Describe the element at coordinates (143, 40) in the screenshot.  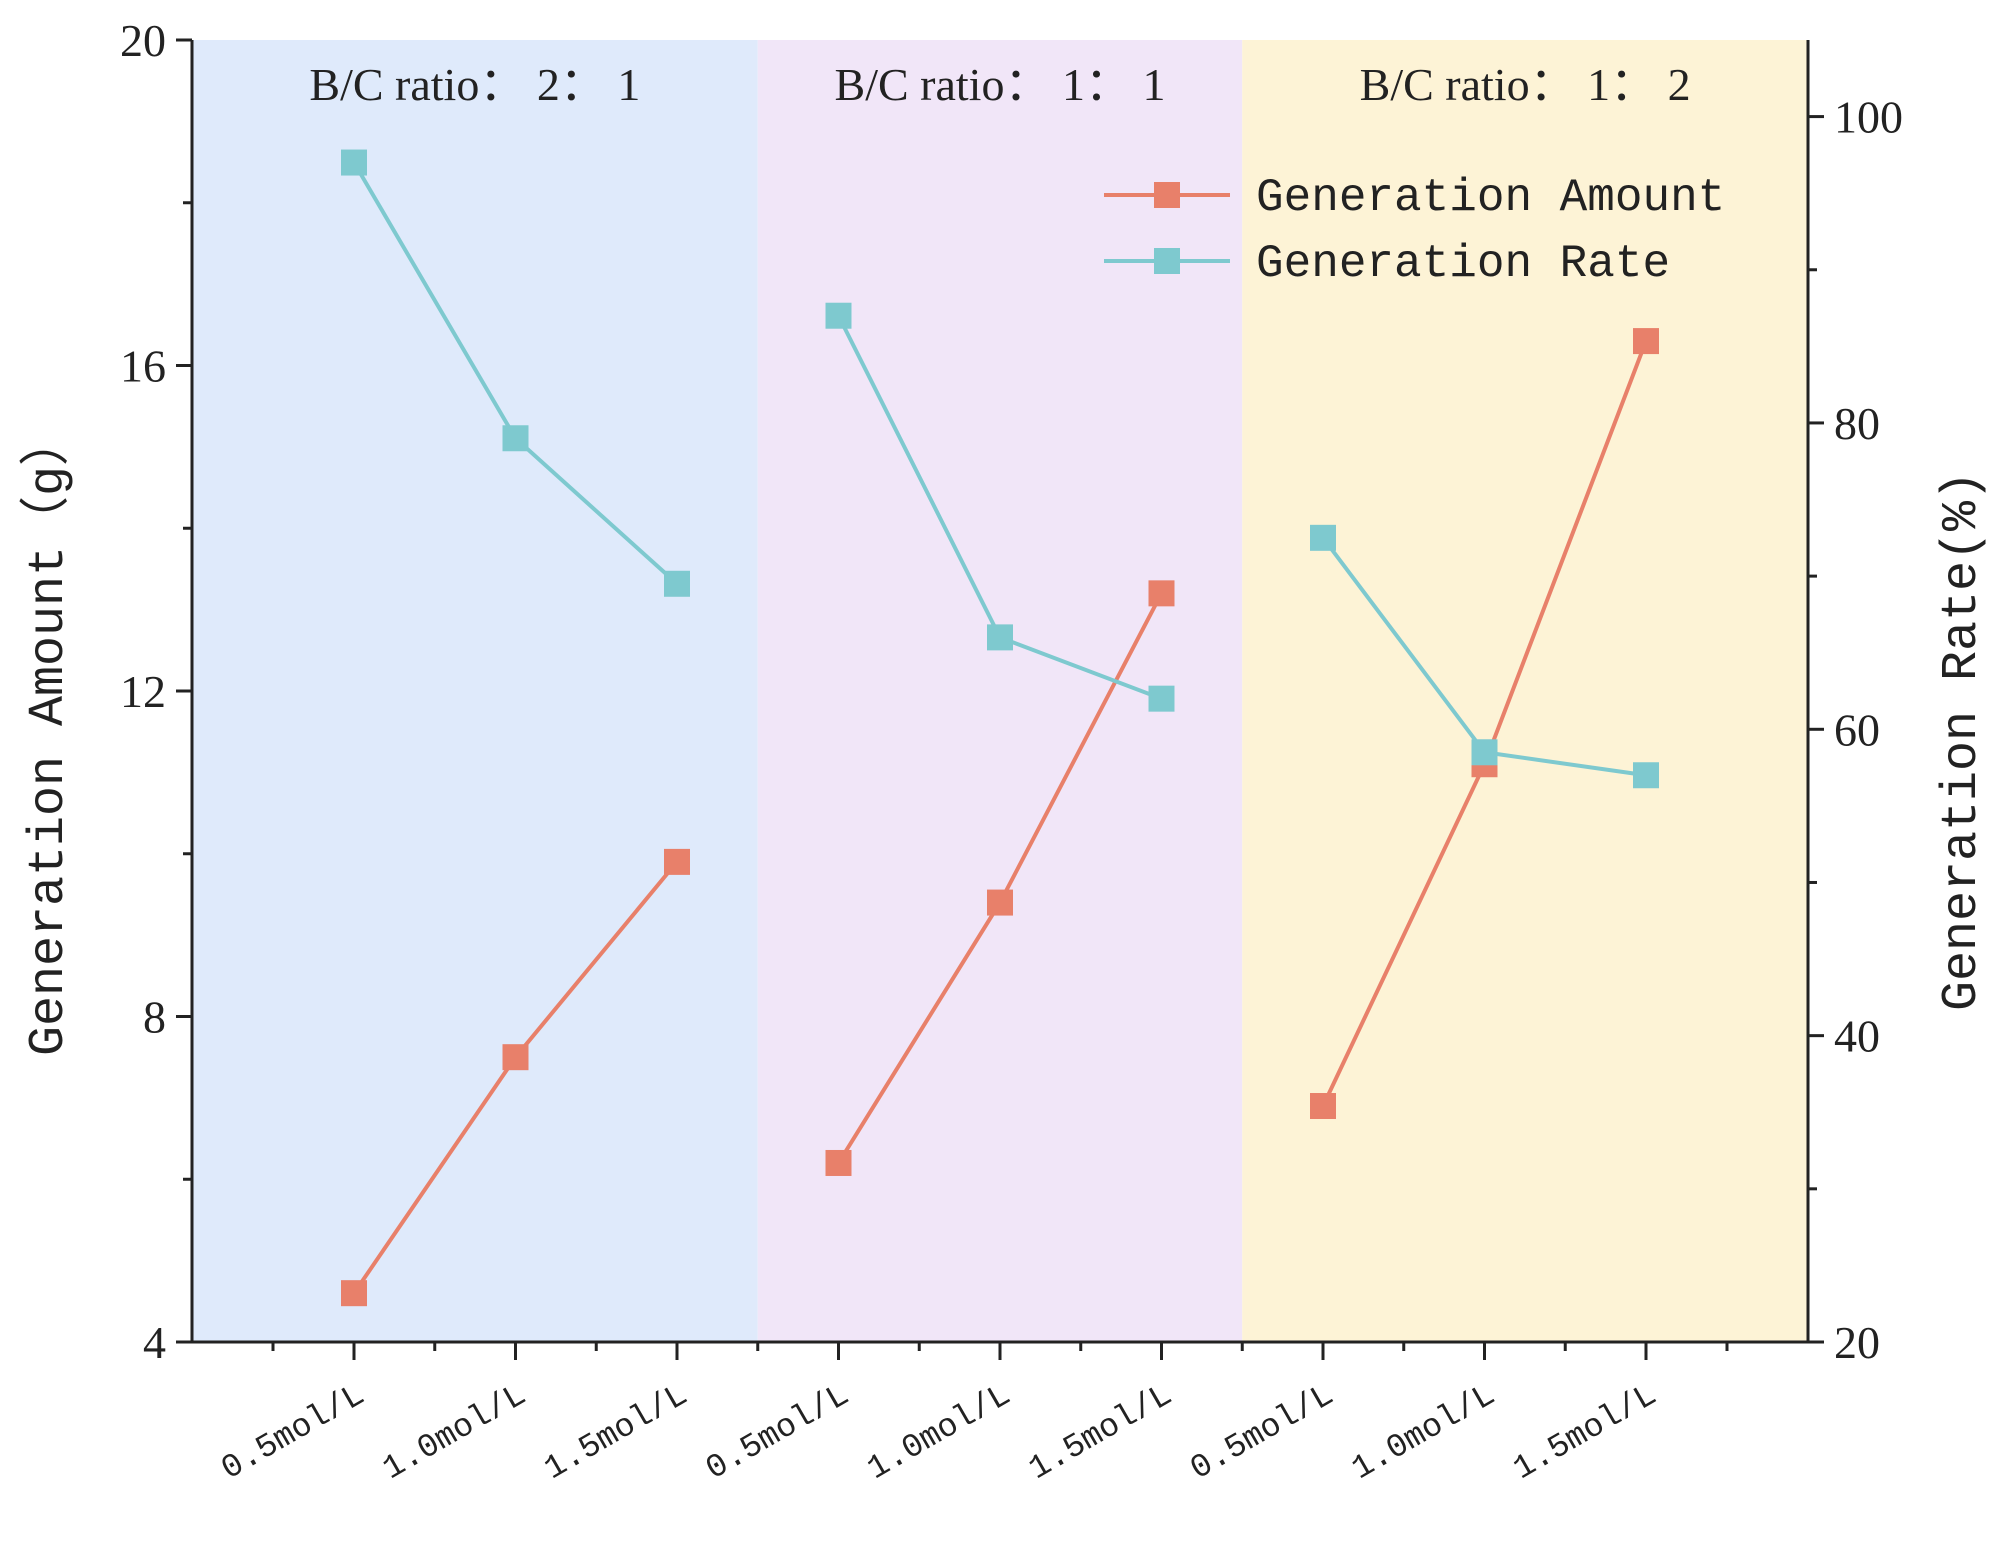
I see `left-tick-label-5: 20` at that location.